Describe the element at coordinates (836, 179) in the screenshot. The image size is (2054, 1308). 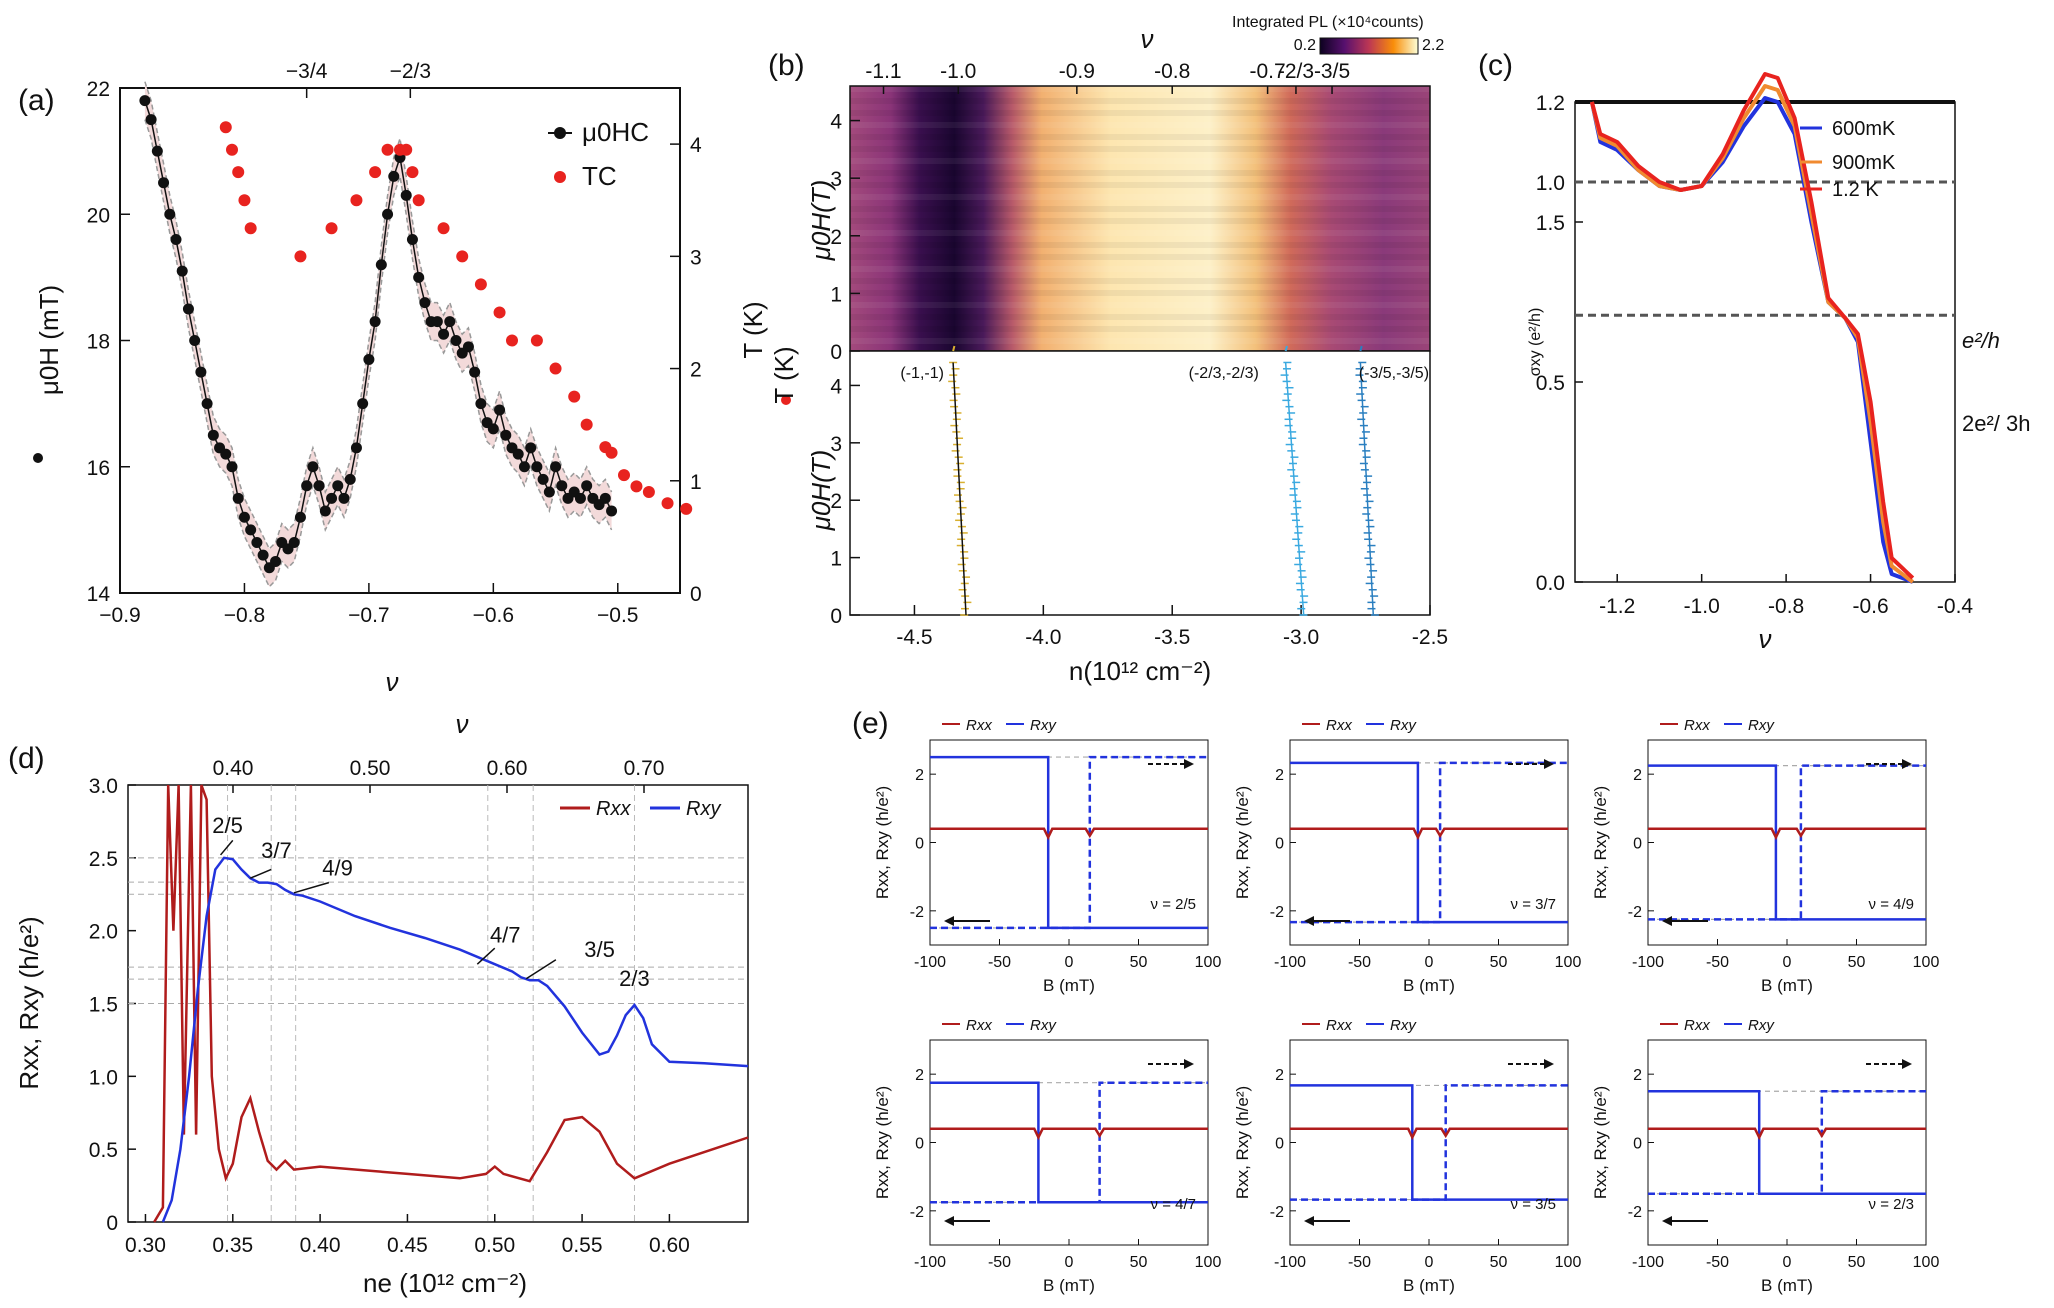
I see `y-tick-label-top: 3` at that location.